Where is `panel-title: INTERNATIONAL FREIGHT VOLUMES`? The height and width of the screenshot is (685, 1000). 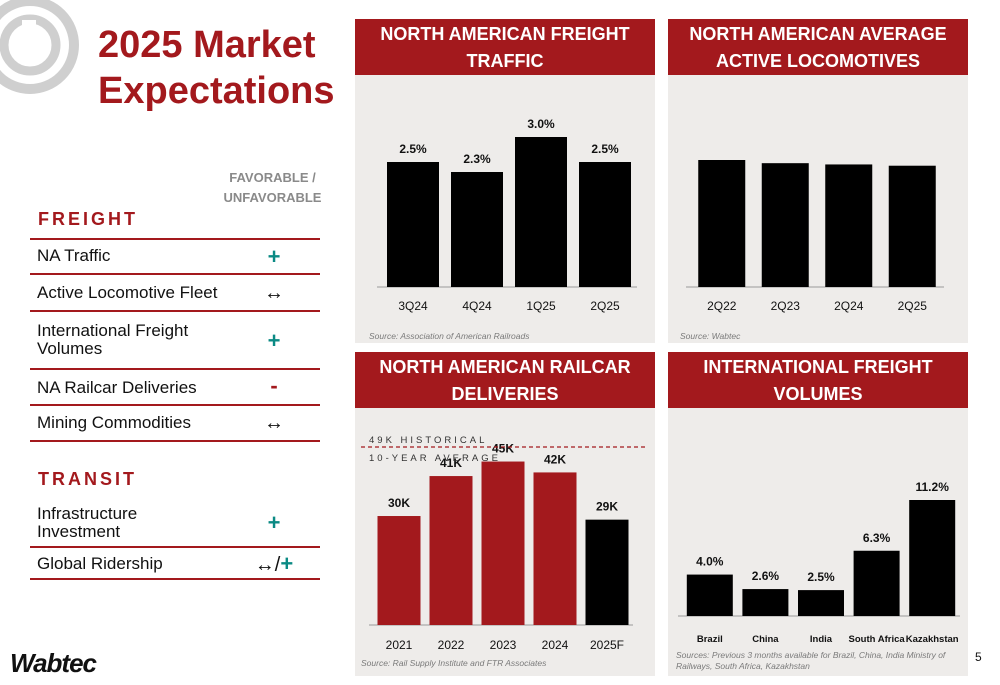
panel-title: INTERNATIONAL FREIGHT VOLUMES is located at coordinates (818, 380).